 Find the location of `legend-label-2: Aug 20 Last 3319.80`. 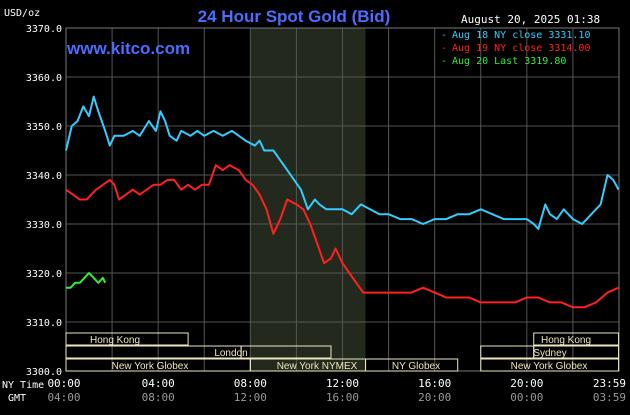

legend-label-2: Aug 20 Last 3319.80 is located at coordinates (509, 61).